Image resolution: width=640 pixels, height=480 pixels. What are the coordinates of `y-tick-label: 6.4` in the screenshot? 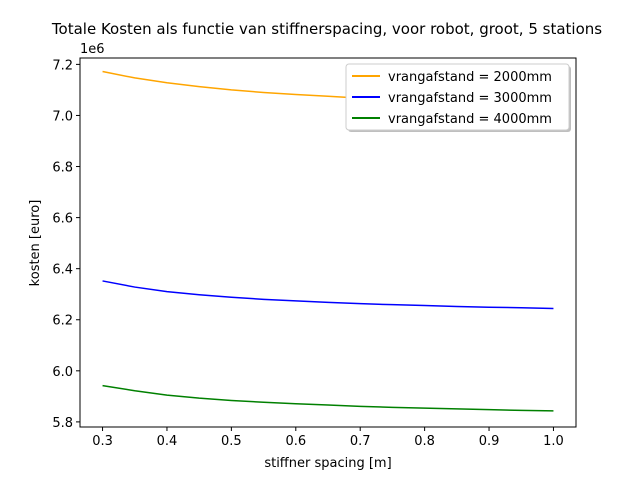 It's located at (62, 270).